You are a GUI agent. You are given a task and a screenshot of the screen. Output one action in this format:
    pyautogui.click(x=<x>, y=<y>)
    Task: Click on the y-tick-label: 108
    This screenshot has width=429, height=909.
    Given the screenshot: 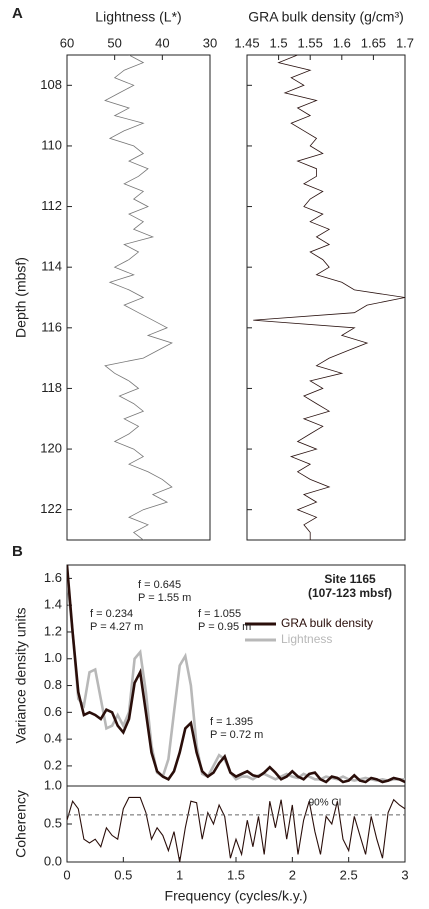 What is the action you would take?
    pyautogui.click(x=51, y=84)
    